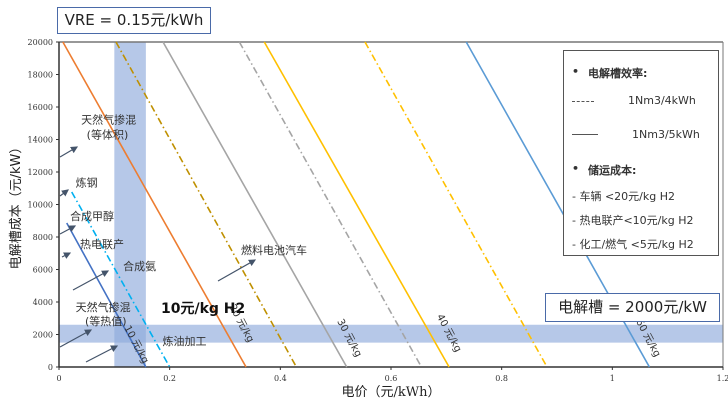 The height and width of the screenshot is (403, 728). Describe the element at coordinates (636, 220) in the screenshot. I see `legend-storage-text: 热电联产<10元/kg H2` at that location.